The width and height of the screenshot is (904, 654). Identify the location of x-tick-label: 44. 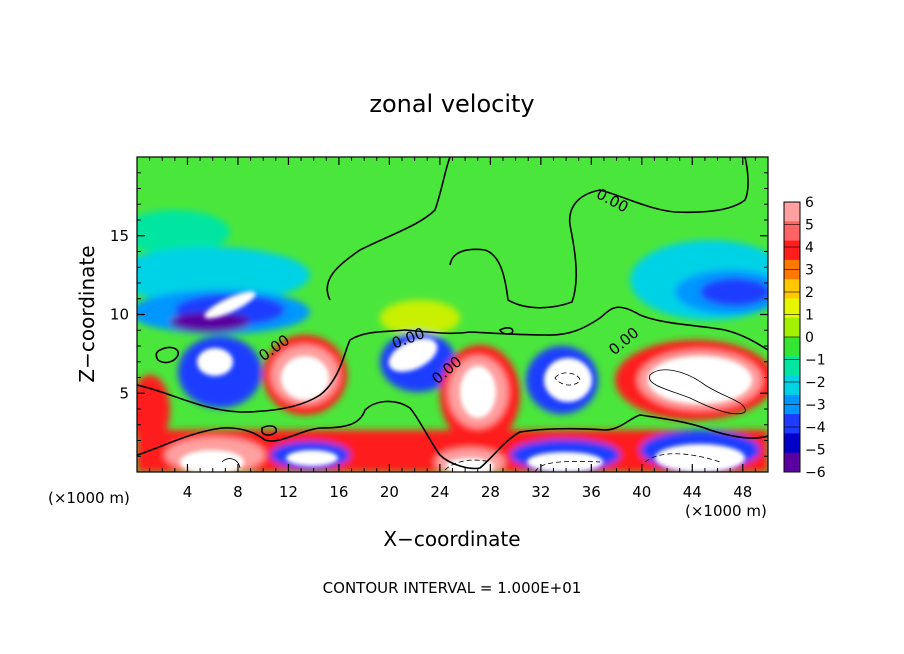
(692, 492).